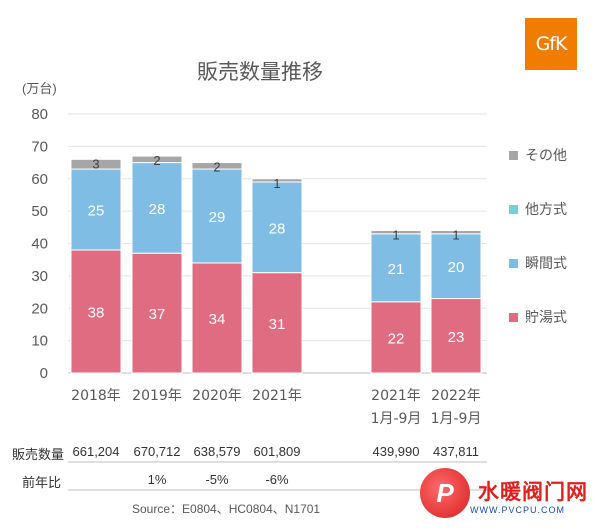  I want to click on y-tick-label: 0, so click(44, 373).